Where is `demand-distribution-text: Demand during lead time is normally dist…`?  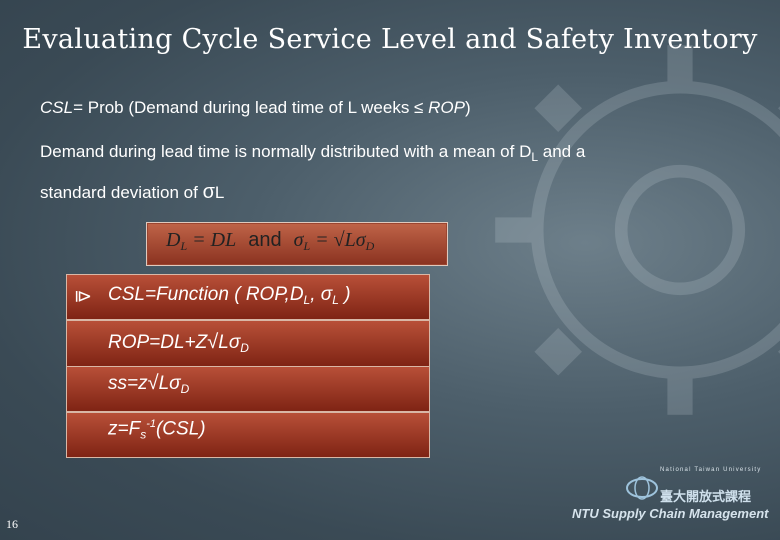
demand-distribution-text: Demand during lead time is normally dist… is located at coordinates (313, 153).